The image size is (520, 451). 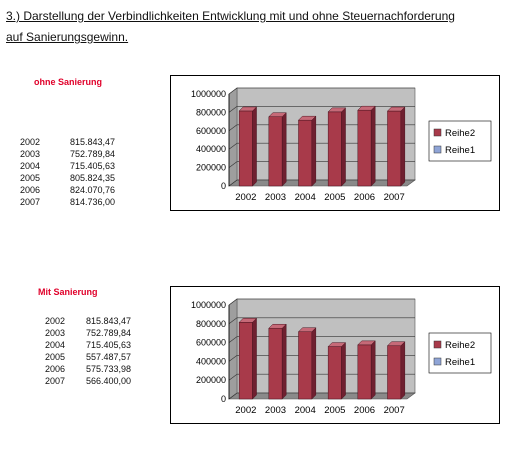 What do you see at coordinates (211, 324) in the screenshot?
I see `y-tick-label: 800000` at bounding box center [211, 324].